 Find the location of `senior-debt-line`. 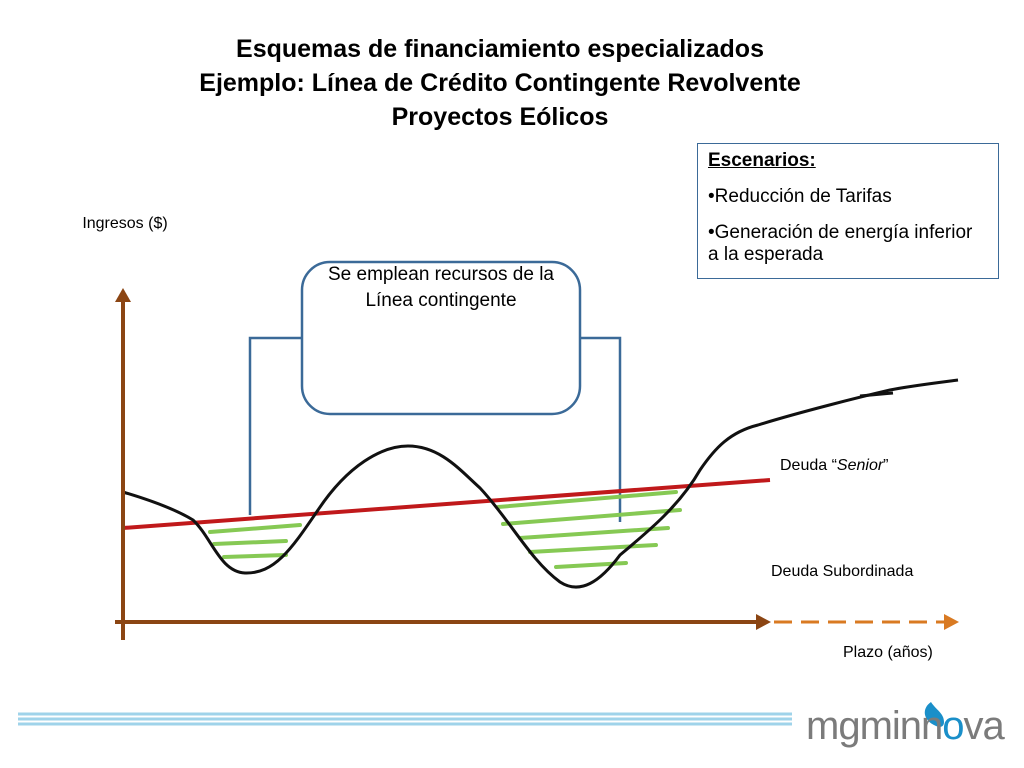

senior-debt-line is located at coordinates (446, 504).